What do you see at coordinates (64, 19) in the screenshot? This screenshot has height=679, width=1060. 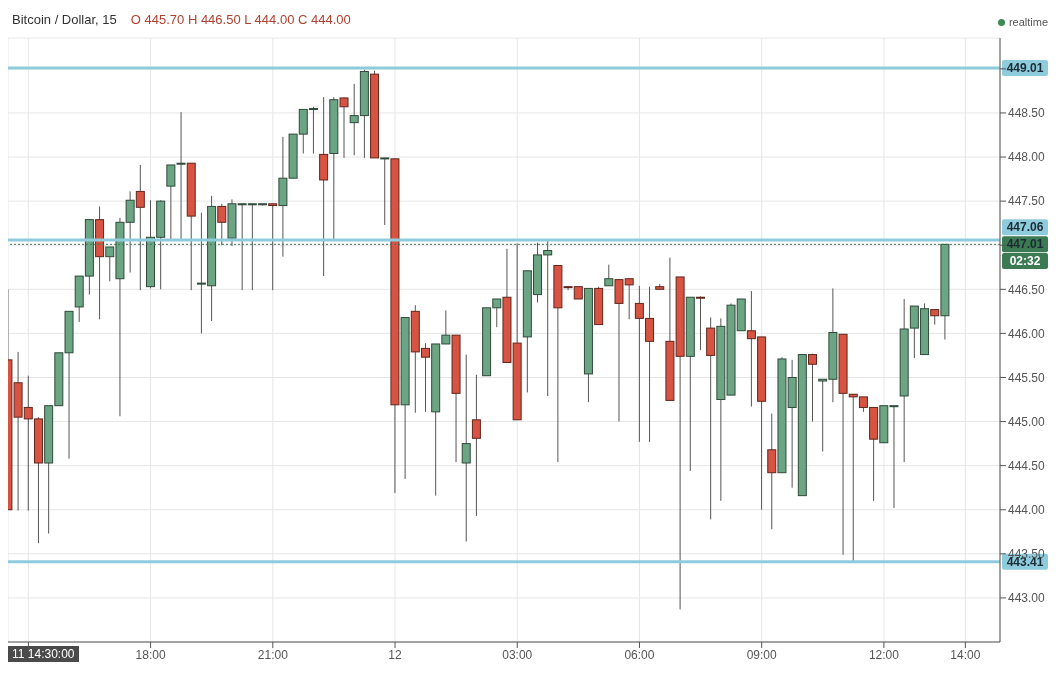 I see `chart-title: Bitcoin / Dollar, 15` at bounding box center [64, 19].